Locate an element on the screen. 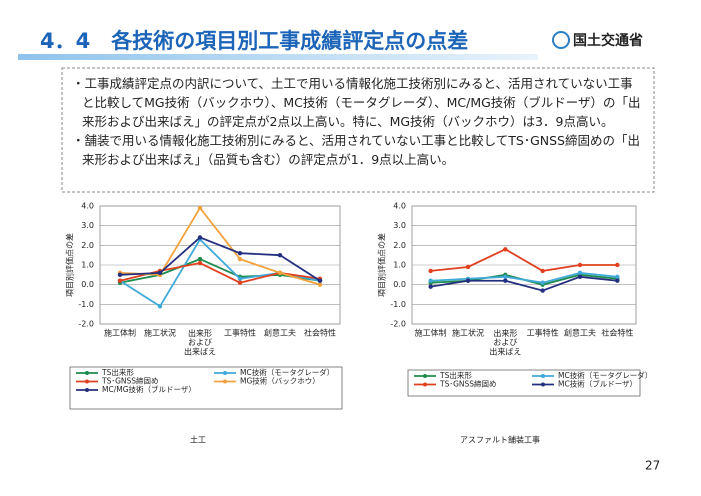 This screenshot has height=496, width=701. legend-label: MC/MG技術（ブルドーザ） is located at coordinates (149, 389).